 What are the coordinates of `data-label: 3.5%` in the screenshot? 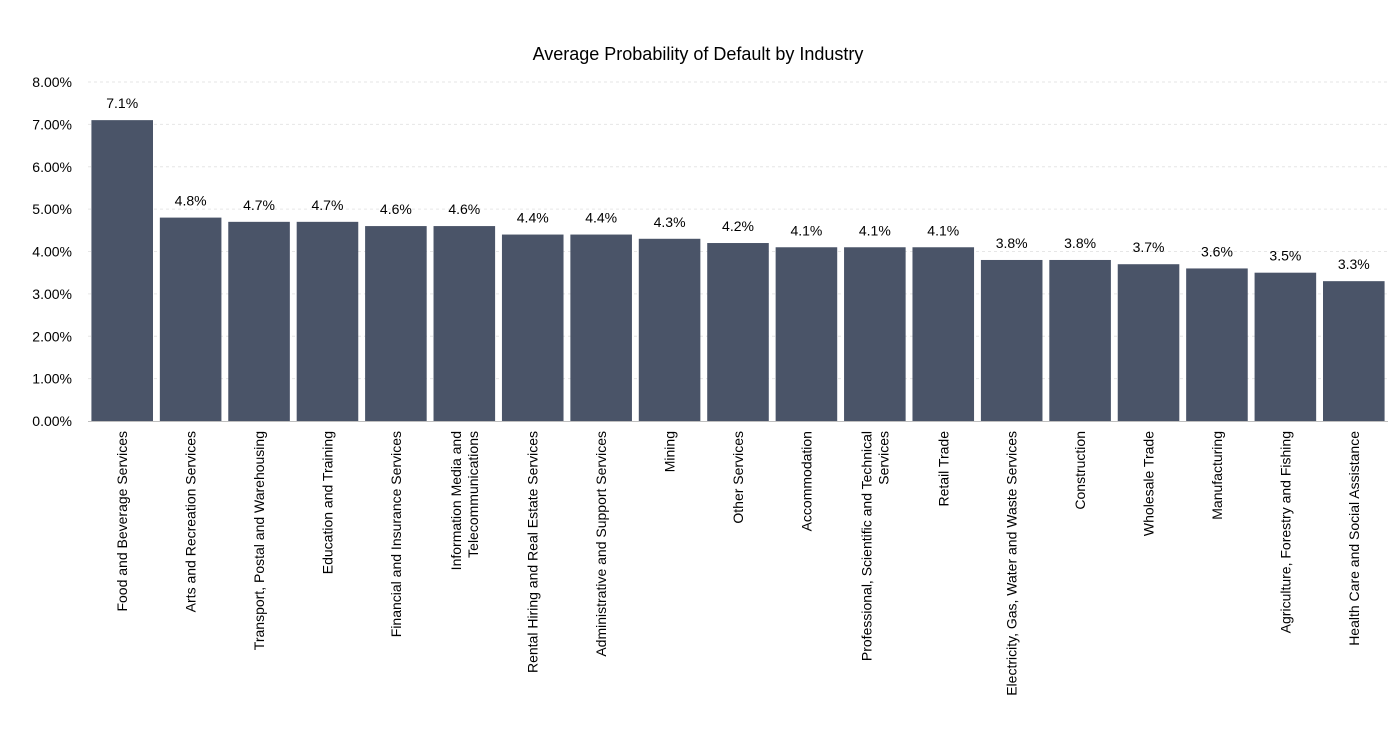 It's located at (1285, 256).